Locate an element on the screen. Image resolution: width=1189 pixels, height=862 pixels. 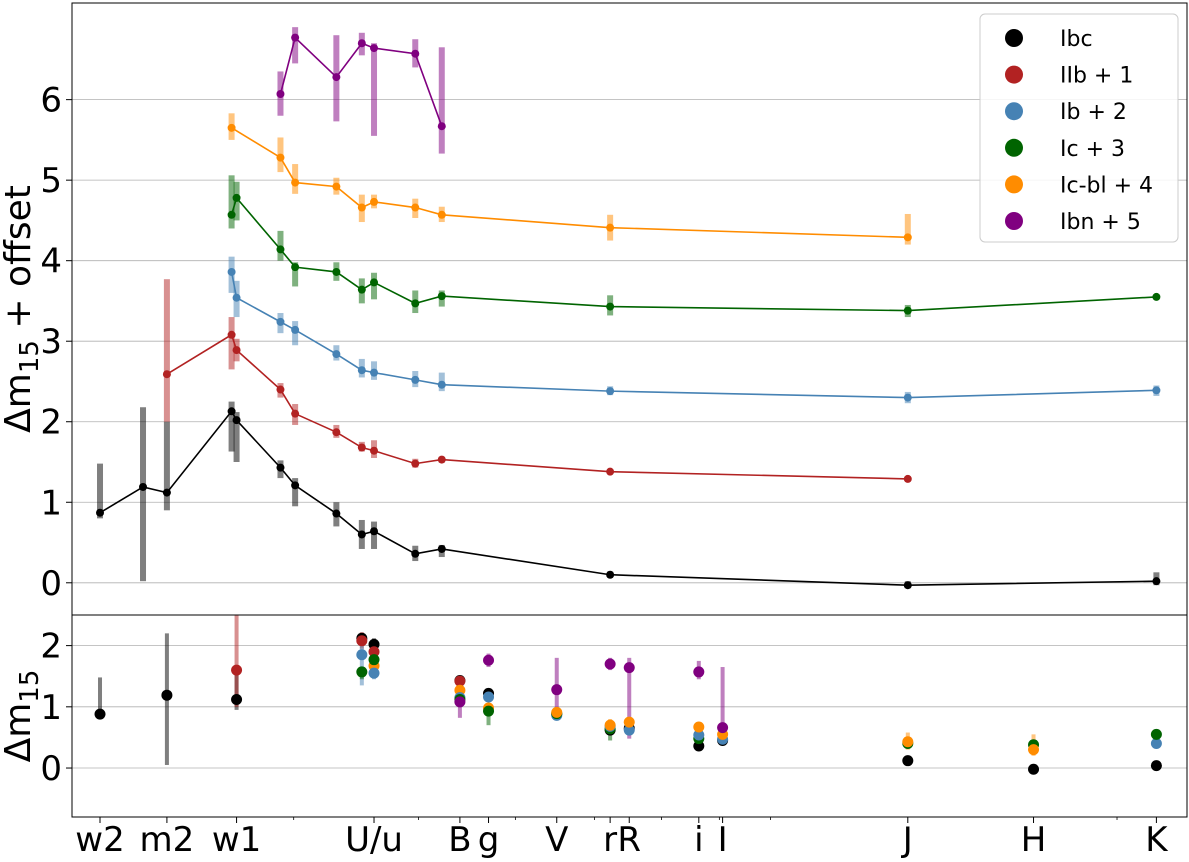
x-tick-label: U/u is located at coordinates (374, 840).